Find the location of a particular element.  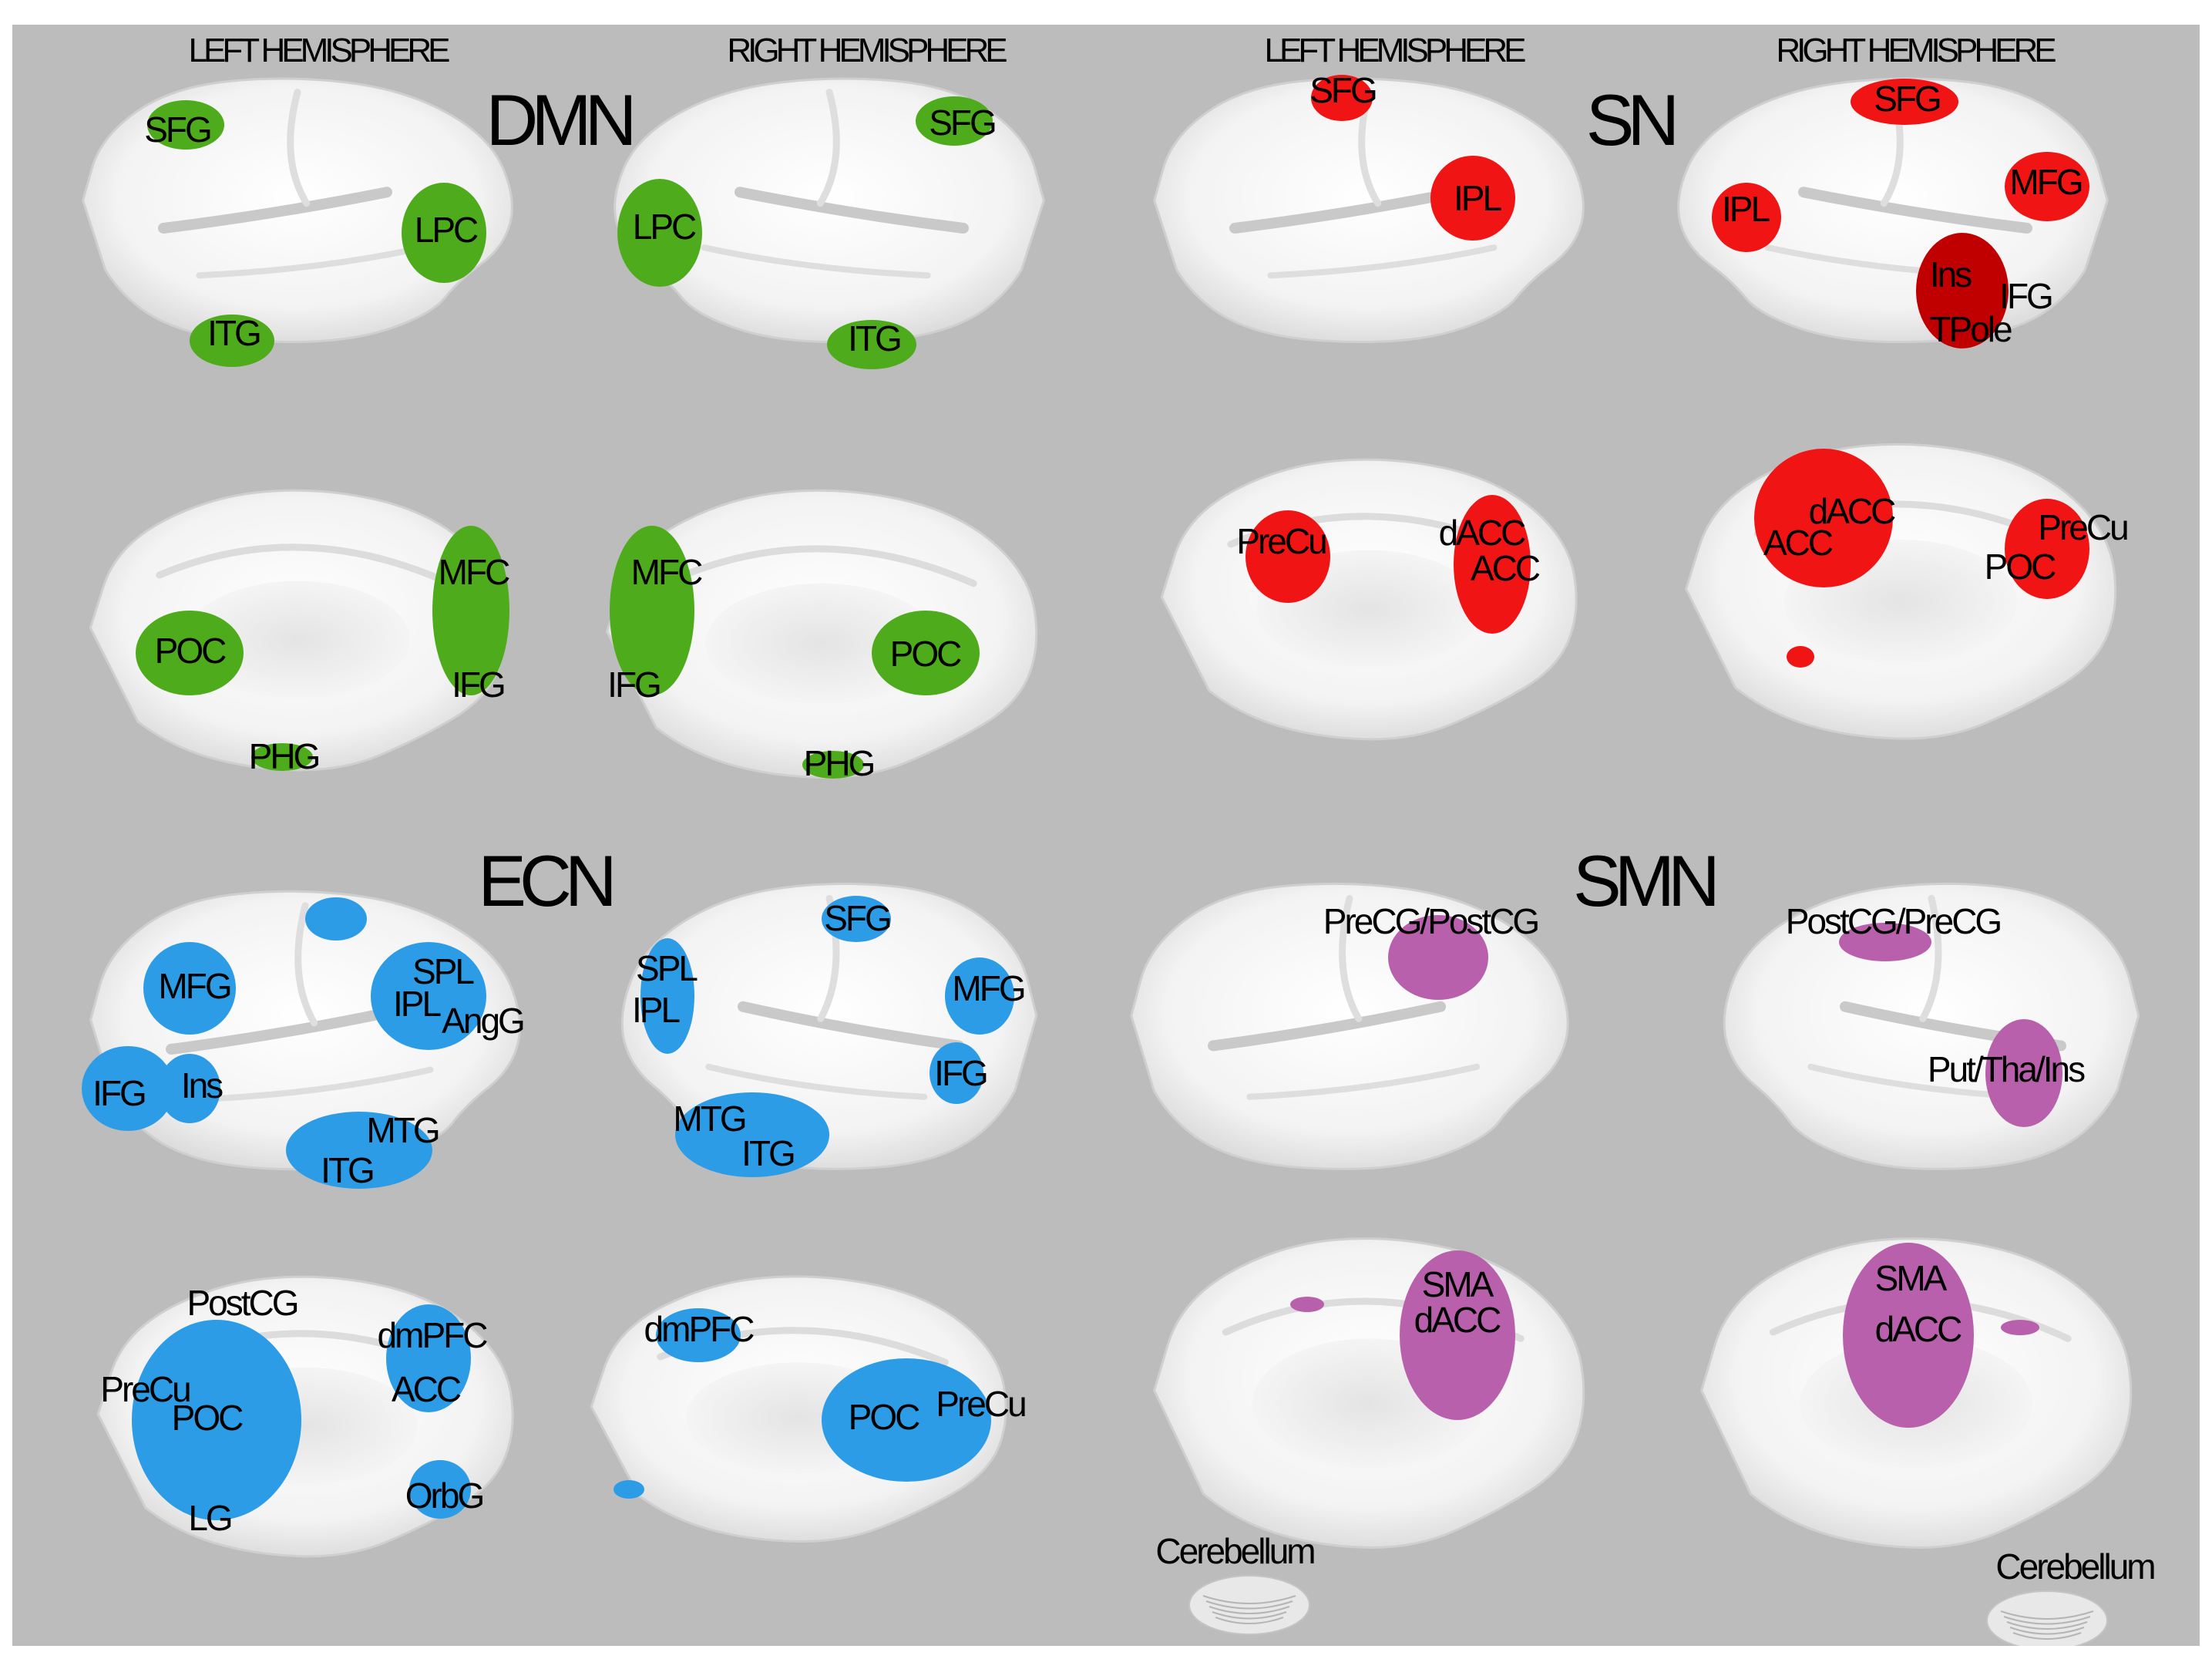

dmn-poc-blob-l is located at coordinates (190, 653).